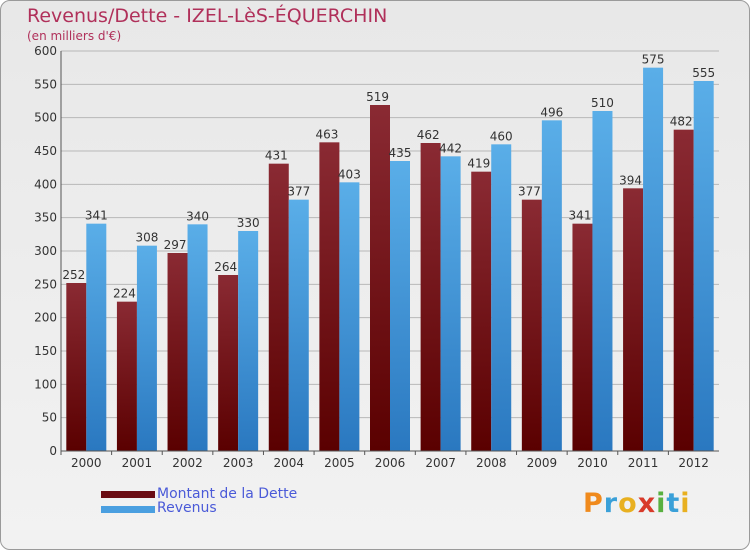 The width and height of the screenshot is (750, 550). What do you see at coordinates (45, 151) in the screenshot?
I see `y-tick-label: 450` at bounding box center [45, 151].